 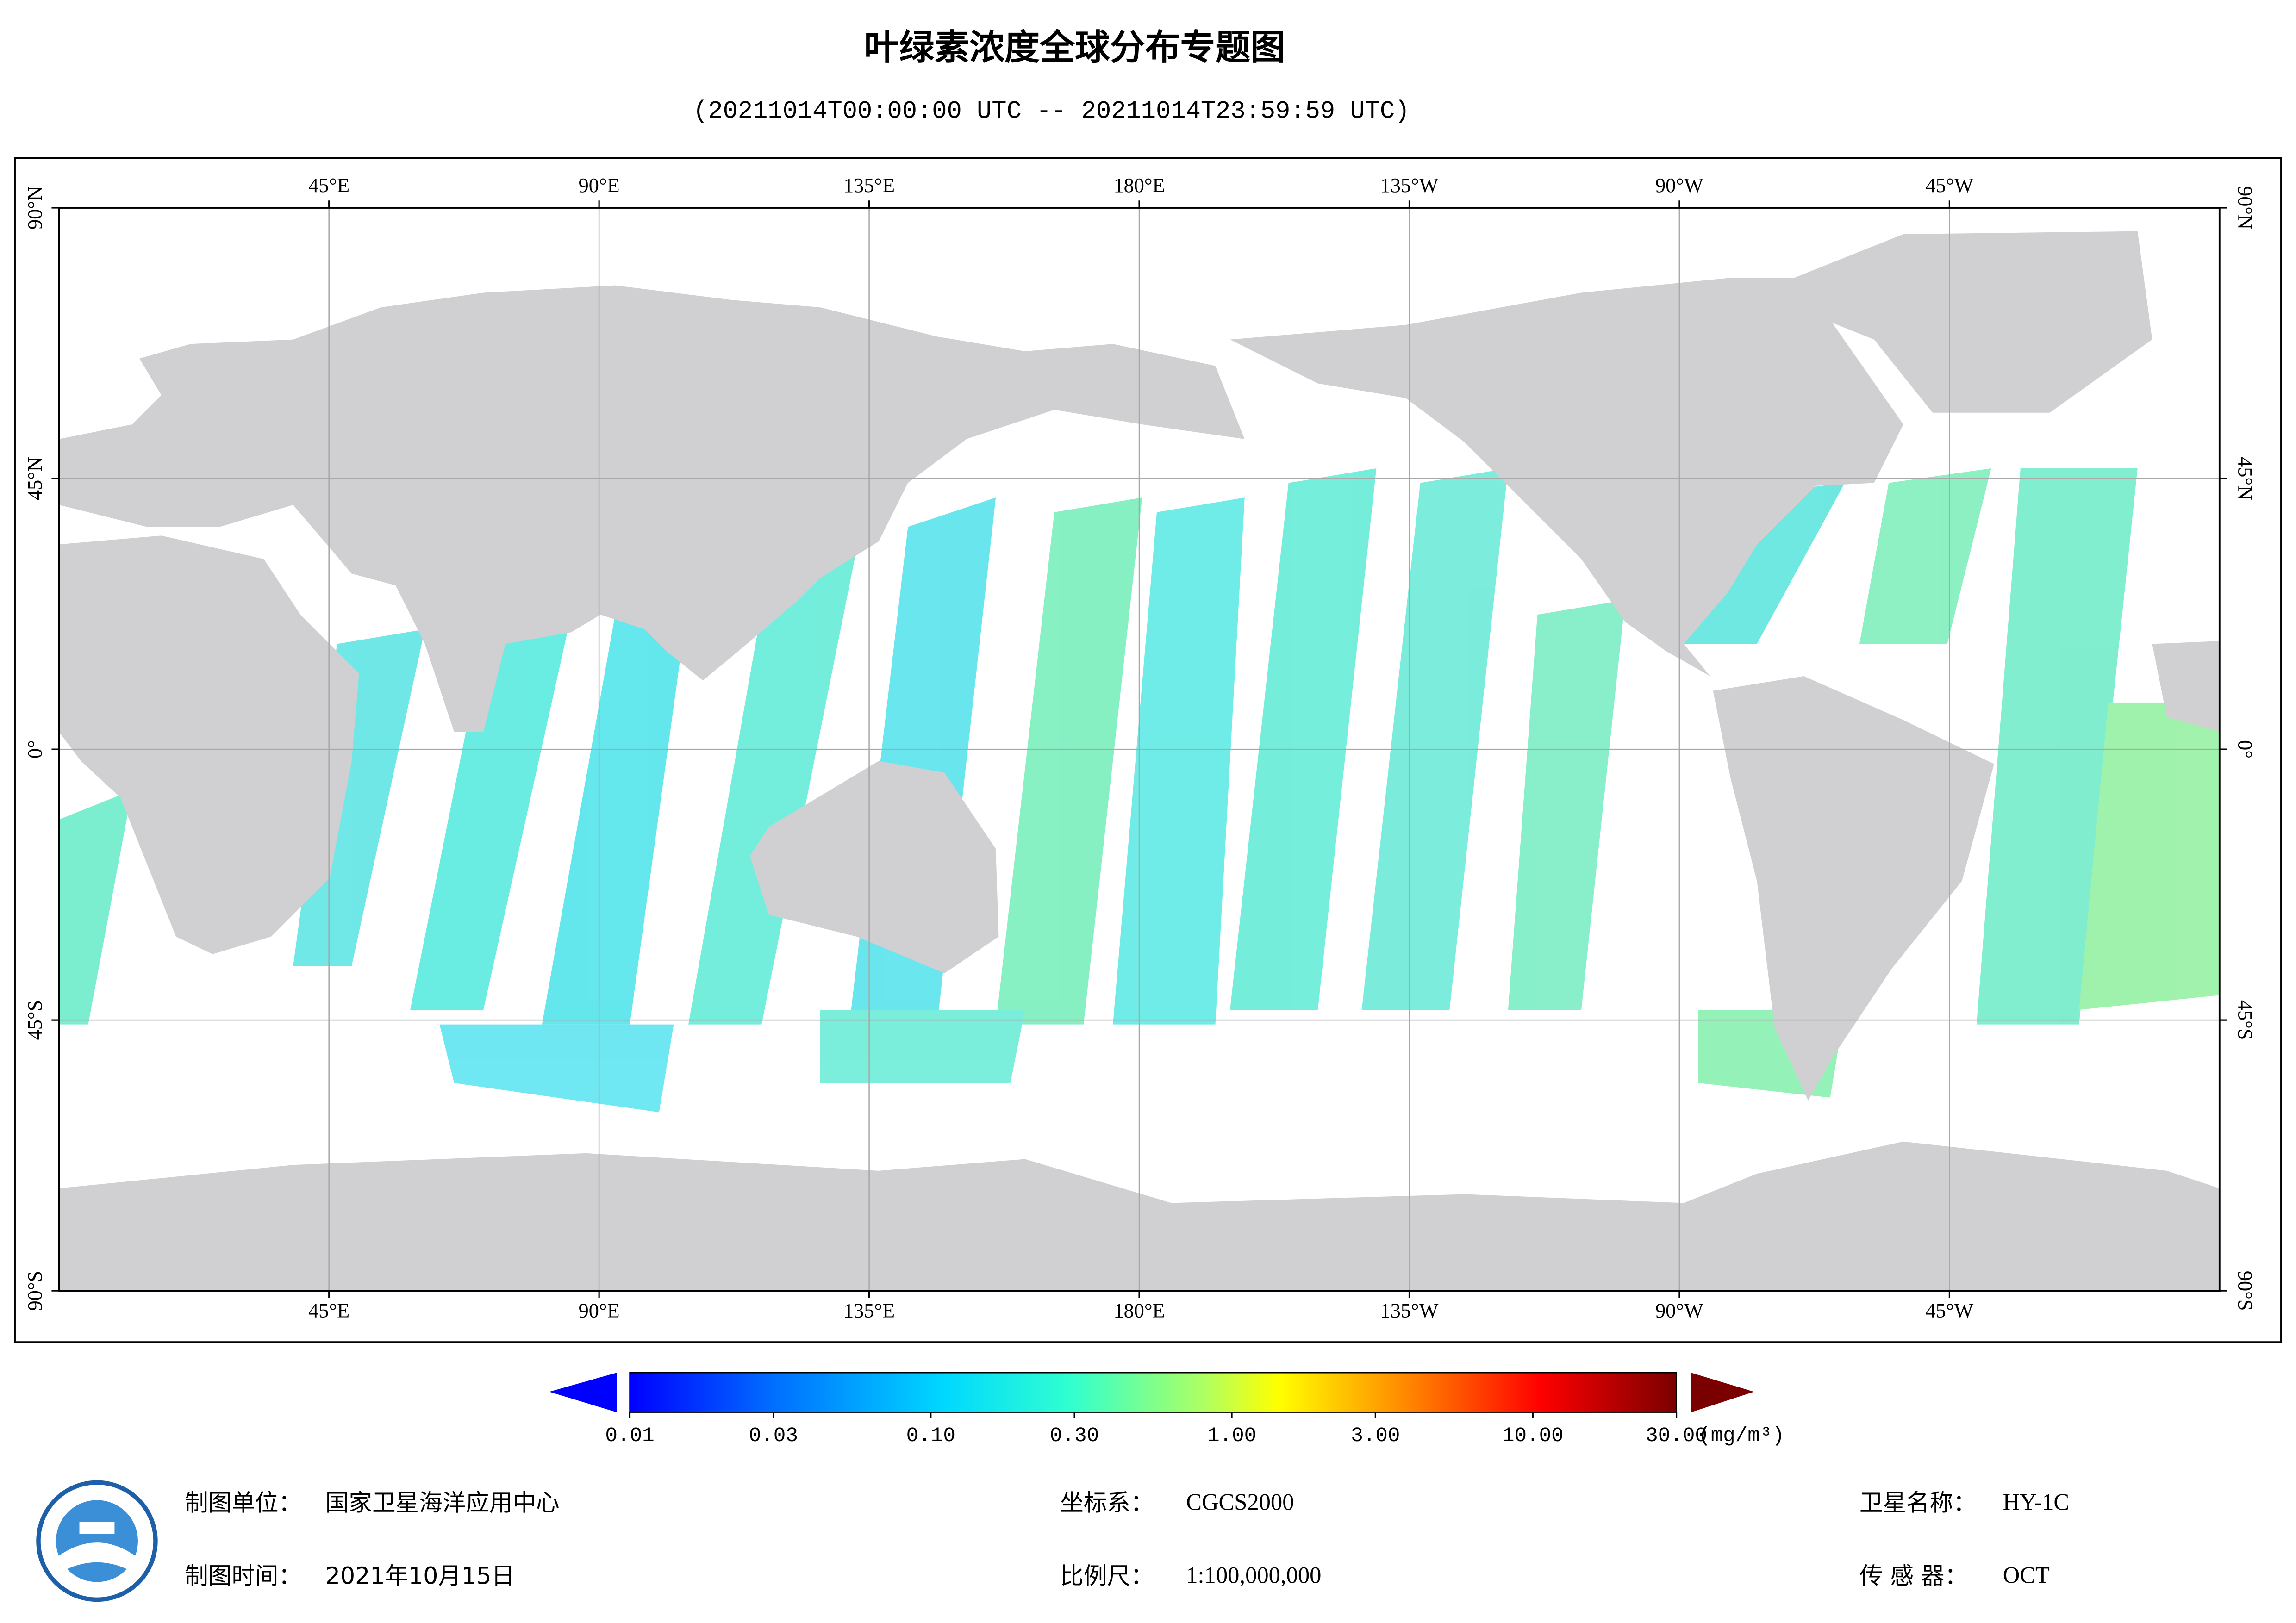 What do you see at coordinates (35, 1020) in the screenshot?
I see `lat-label-left: 45°S` at bounding box center [35, 1020].